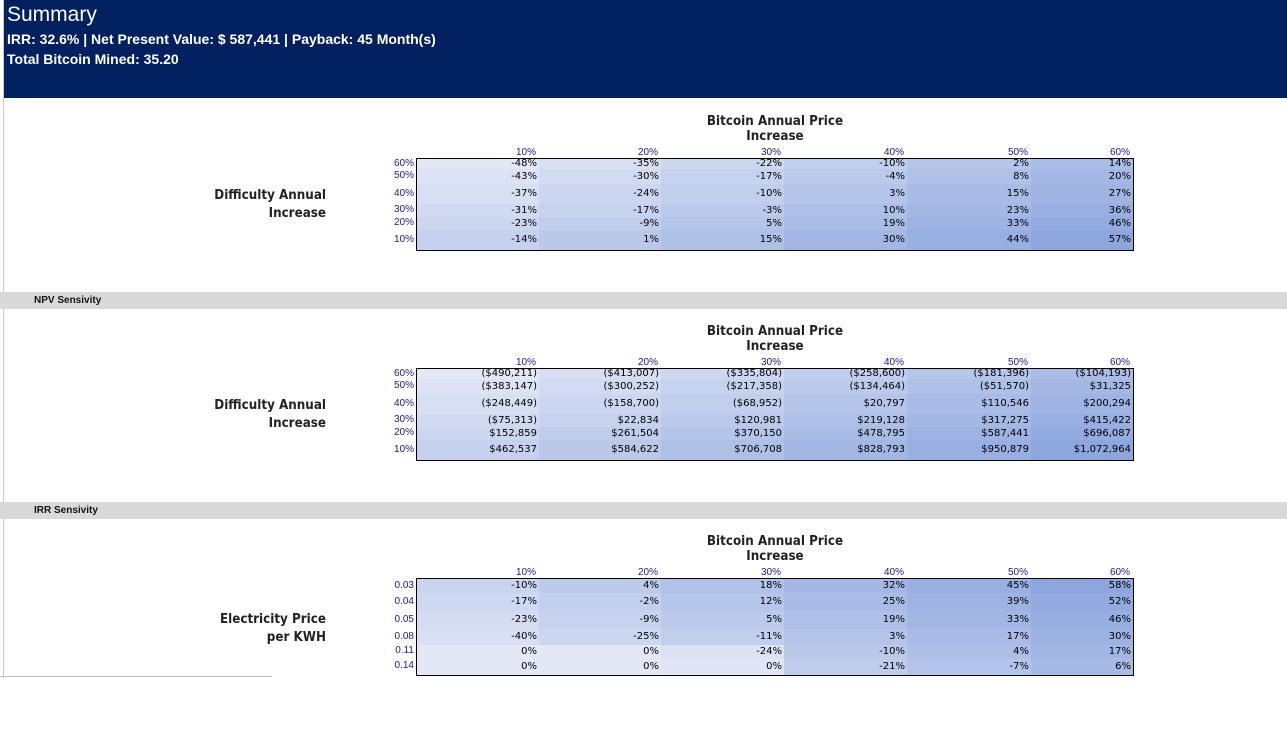 The height and width of the screenshot is (740, 1287). What do you see at coordinates (1082, 602) in the screenshot?
I see `table-cell: 52%` at bounding box center [1082, 602].